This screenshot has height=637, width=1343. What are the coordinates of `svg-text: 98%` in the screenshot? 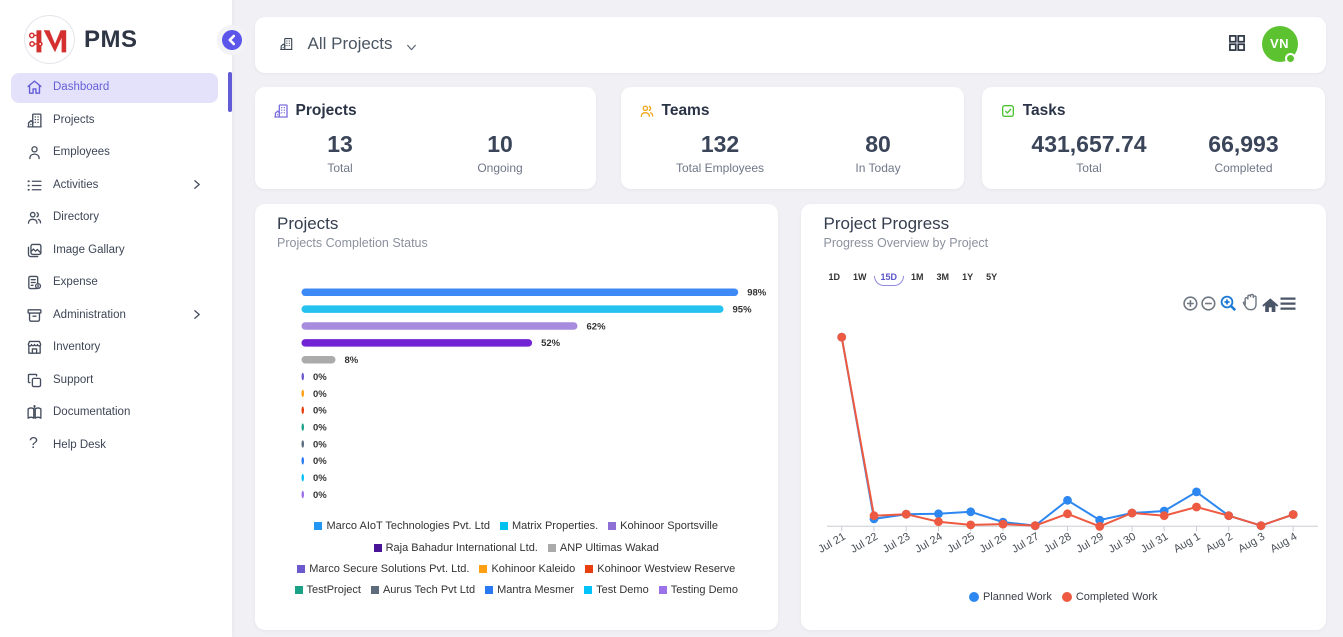 It's located at (757, 292).